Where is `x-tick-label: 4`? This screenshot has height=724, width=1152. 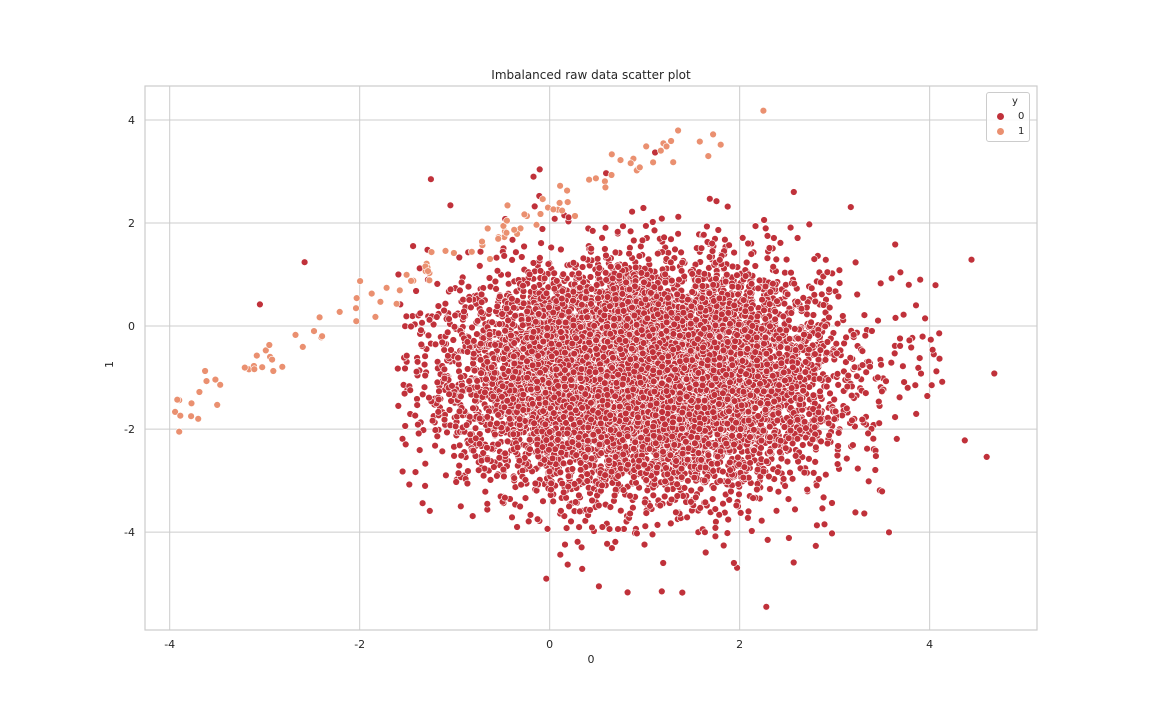 x-tick-label: 4 is located at coordinates (929, 644).